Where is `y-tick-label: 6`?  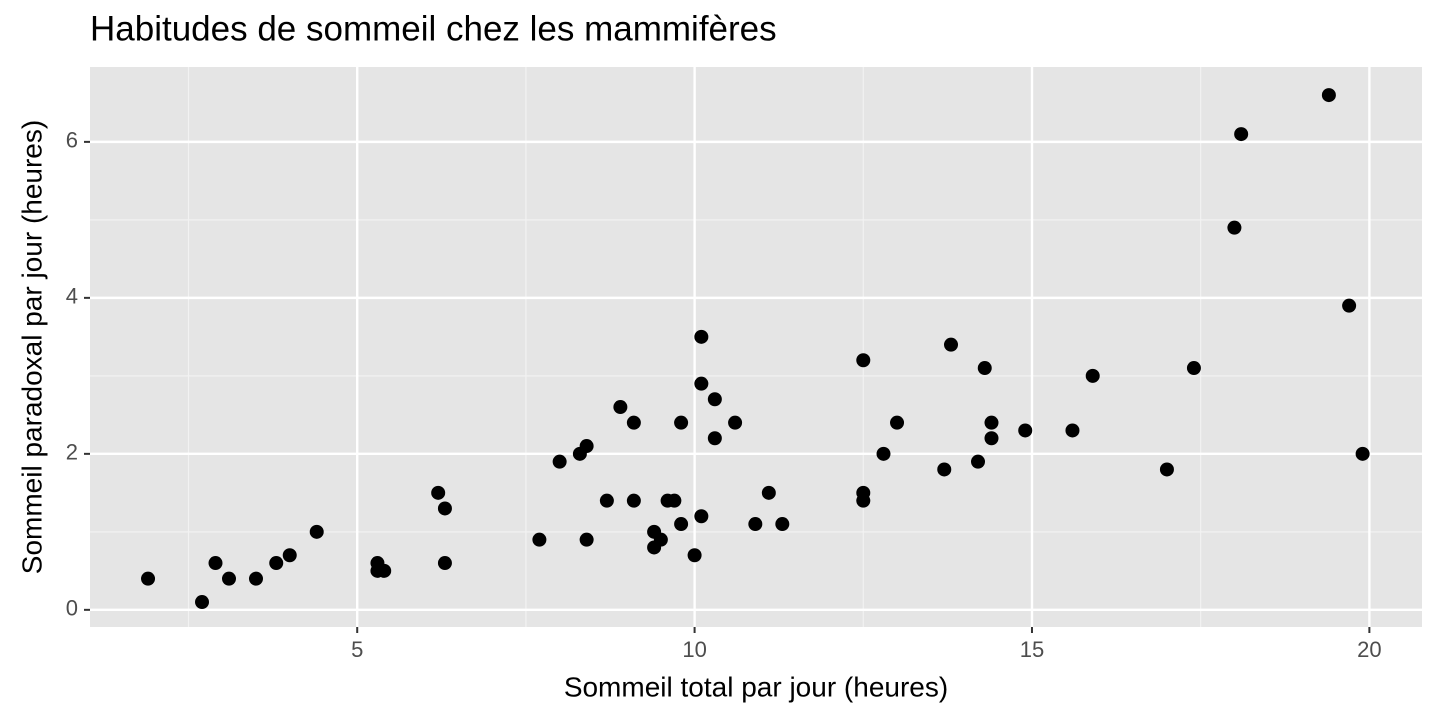
y-tick-label: 6 is located at coordinates (72, 140).